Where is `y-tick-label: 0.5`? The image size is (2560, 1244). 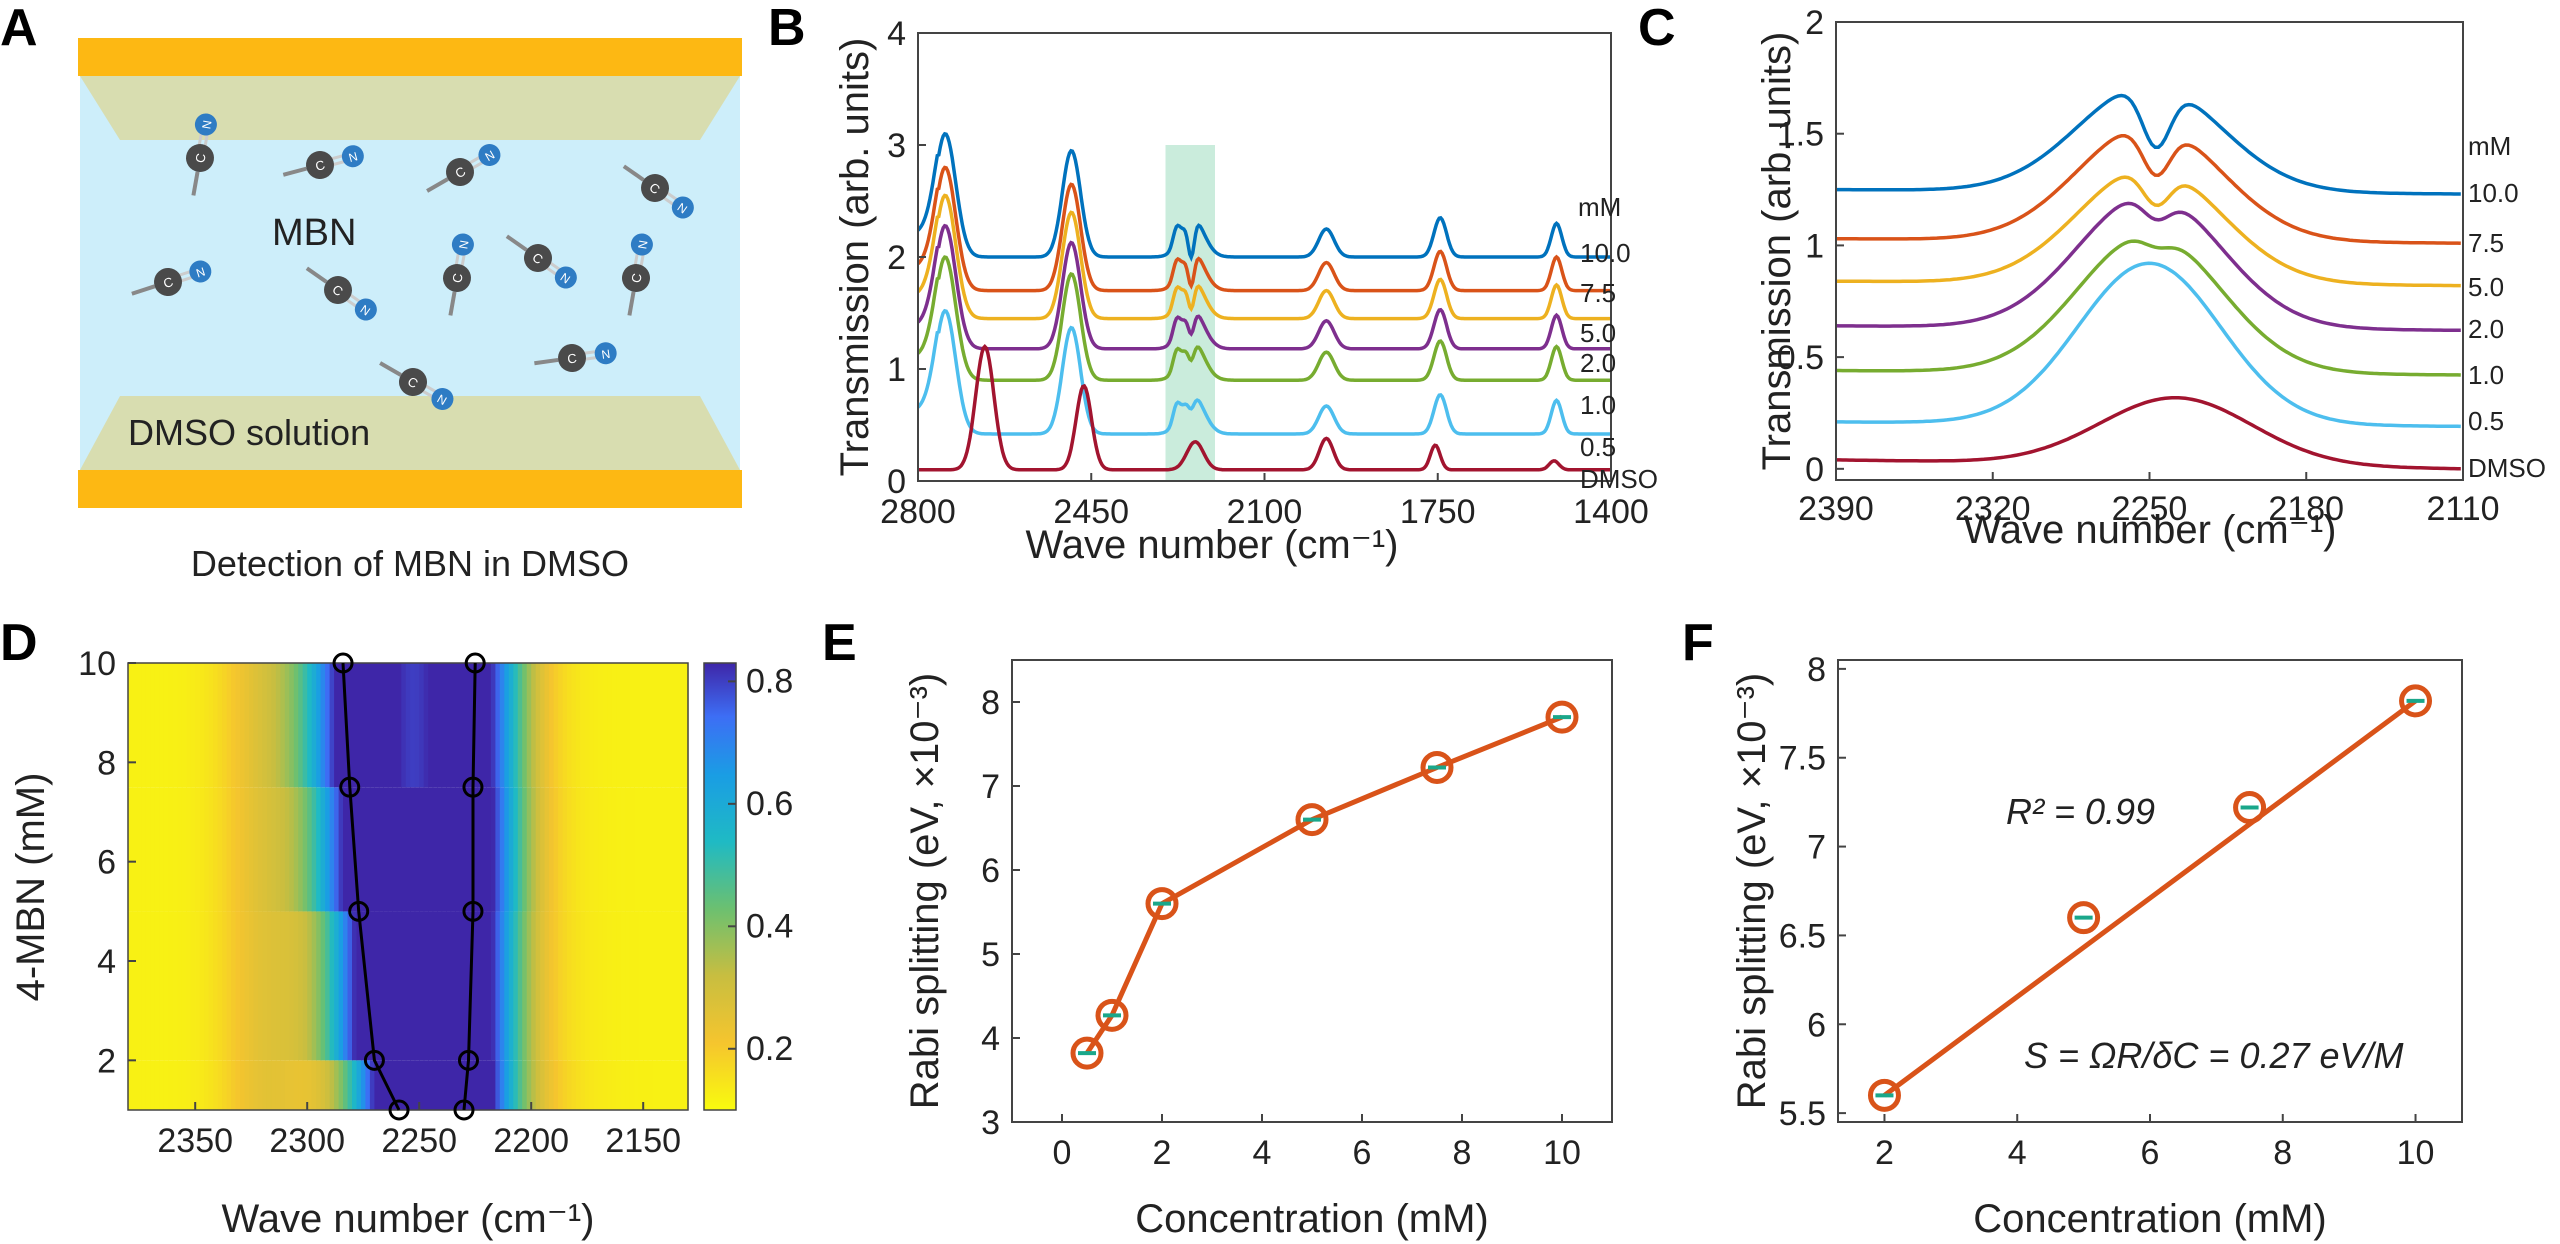 y-tick-label: 0.5 is located at coordinates (1800, 358).